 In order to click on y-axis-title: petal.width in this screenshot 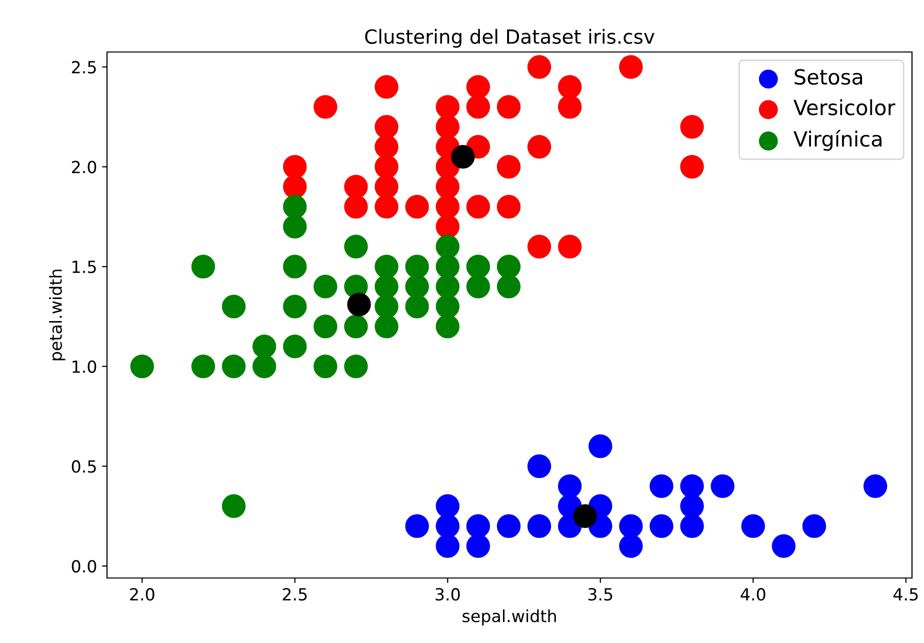, I will do `click(57, 315)`.